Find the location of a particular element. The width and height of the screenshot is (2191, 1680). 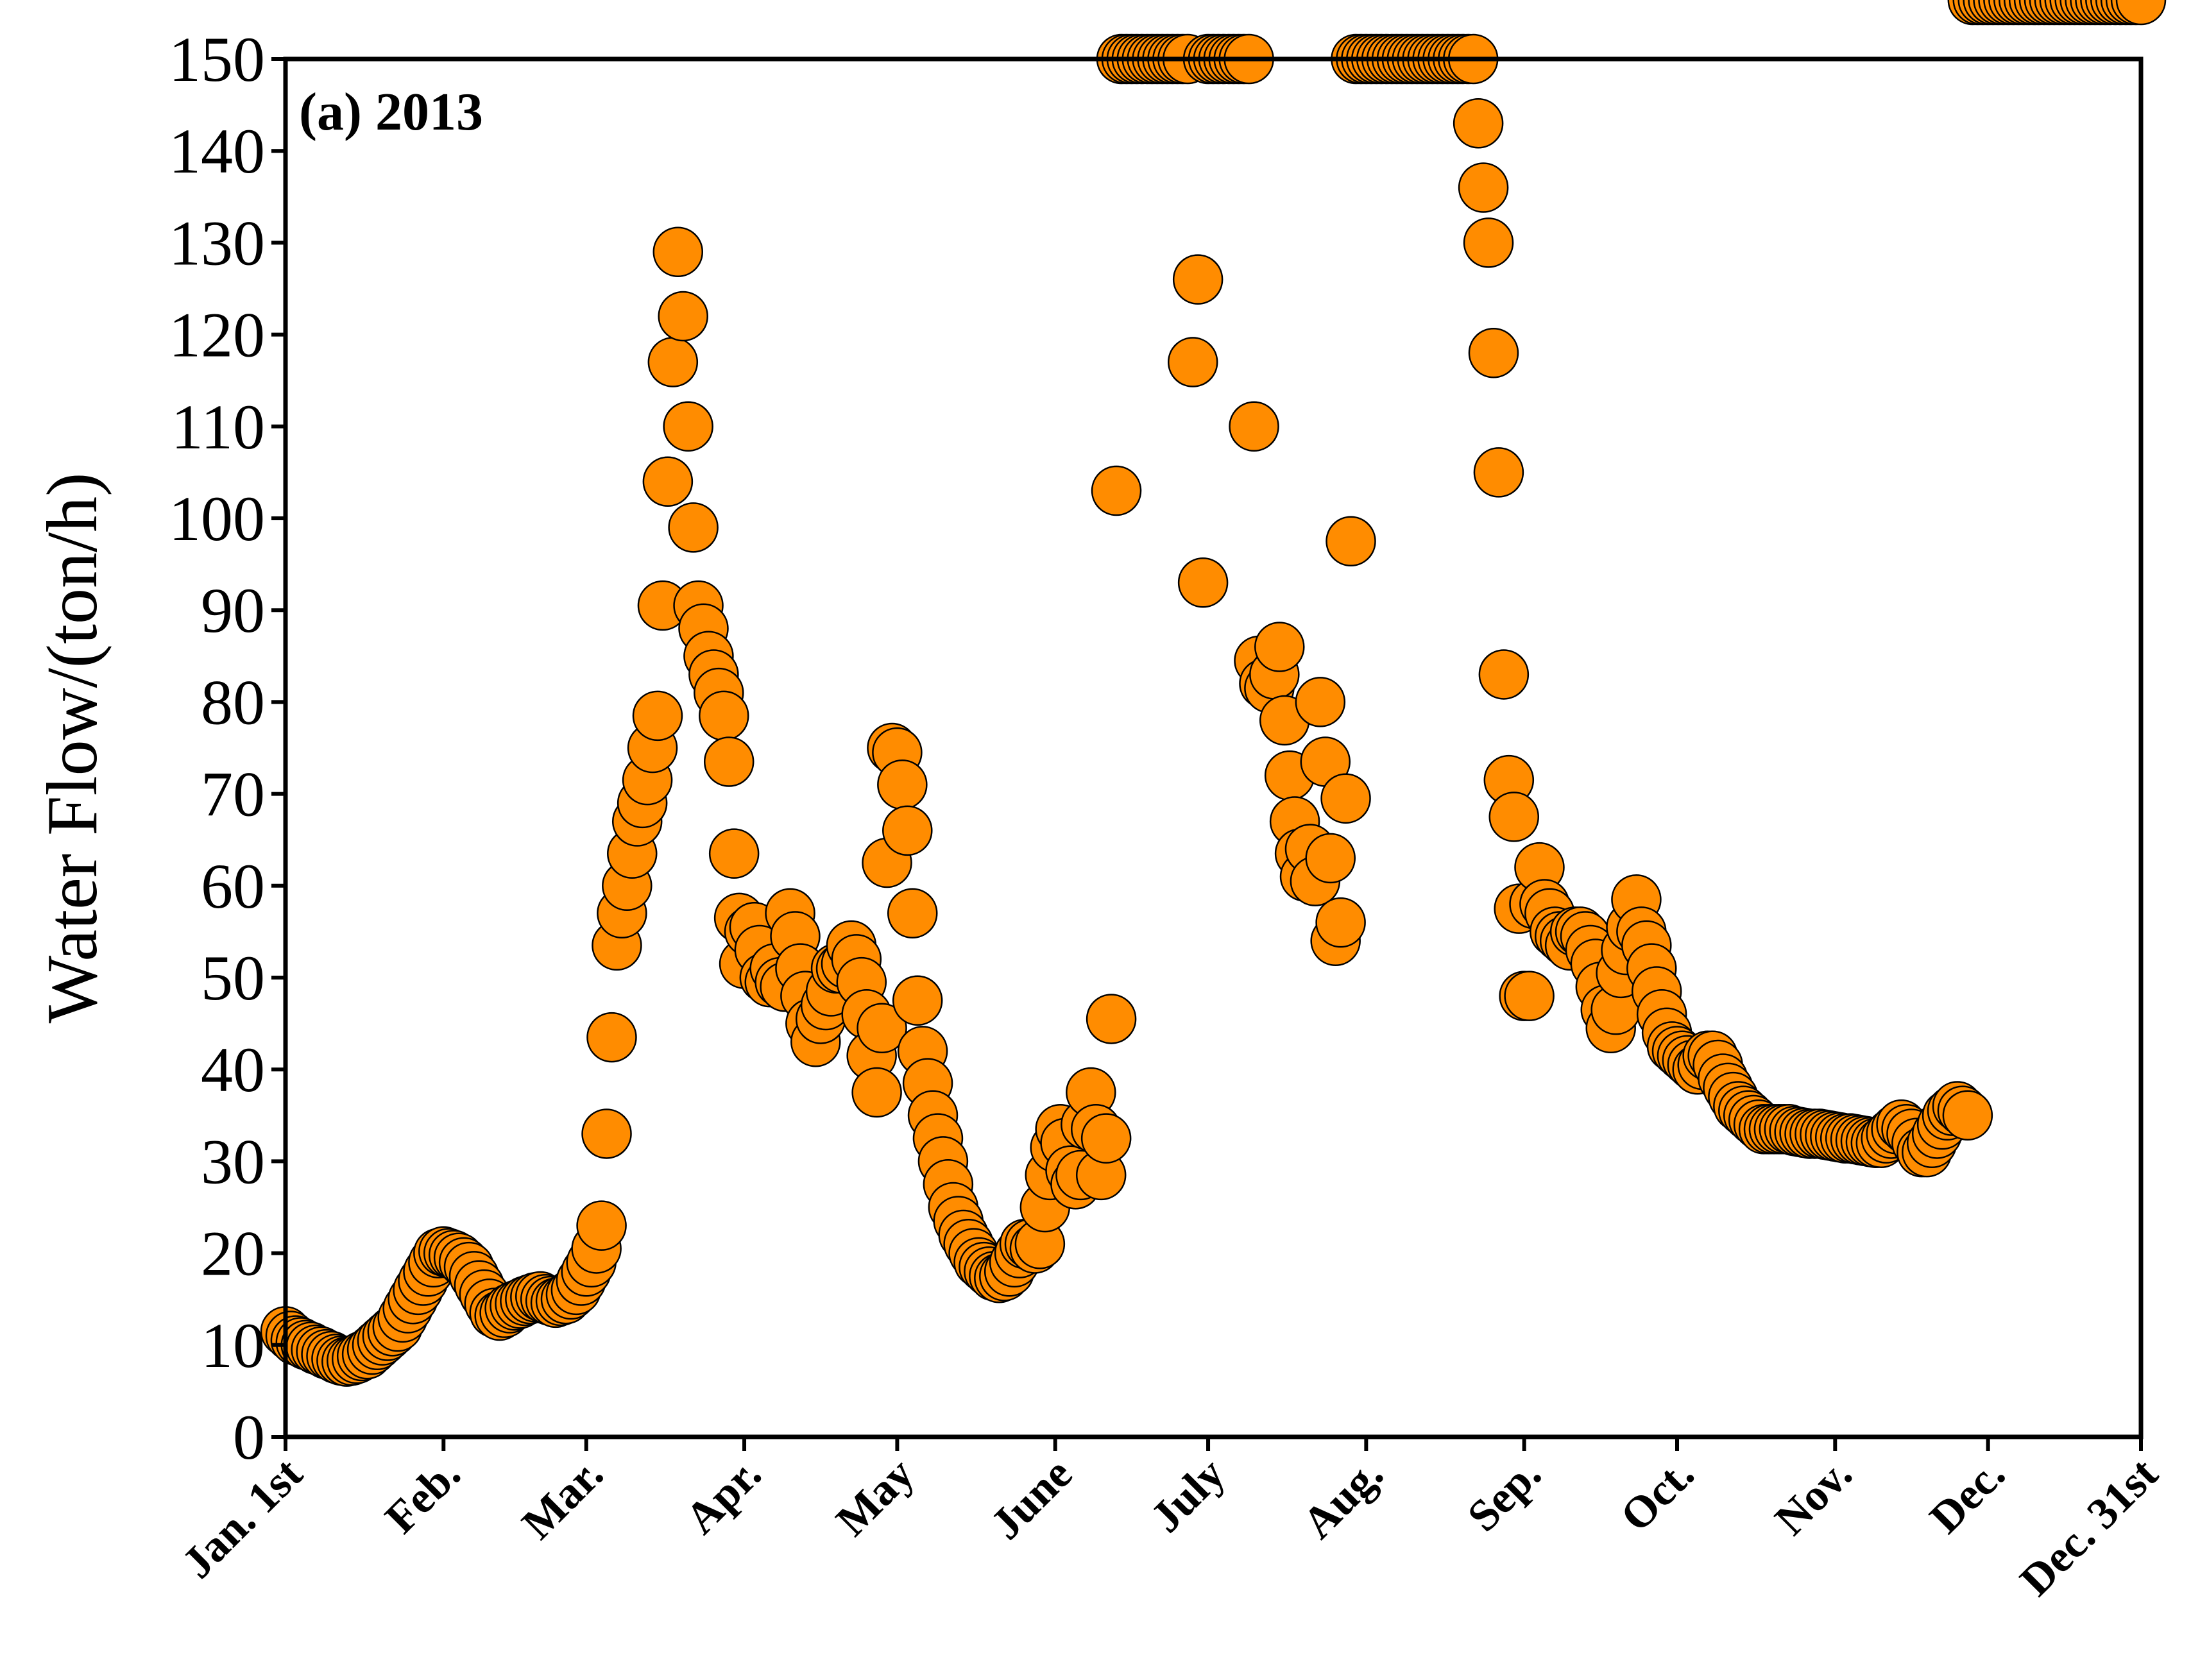

y-tick-label: 30 is located at coordinates (233, 1162).